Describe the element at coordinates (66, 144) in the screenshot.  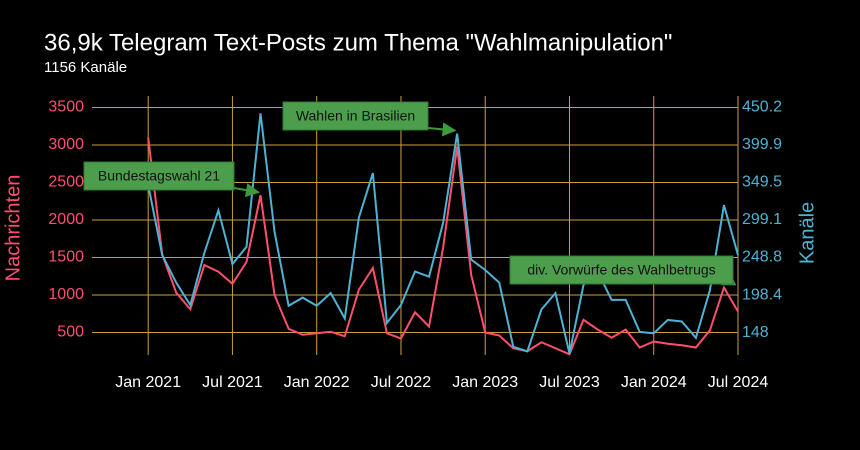
I see `y-tick-label: 3000` at that location.